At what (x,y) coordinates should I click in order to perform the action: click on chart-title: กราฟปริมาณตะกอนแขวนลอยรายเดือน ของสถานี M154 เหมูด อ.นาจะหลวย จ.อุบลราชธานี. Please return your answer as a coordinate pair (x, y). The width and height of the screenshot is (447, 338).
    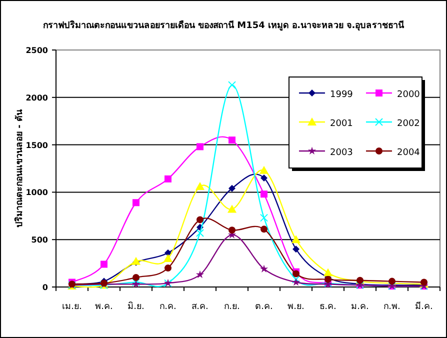
    Looking at the image, I should click on (224, 25).